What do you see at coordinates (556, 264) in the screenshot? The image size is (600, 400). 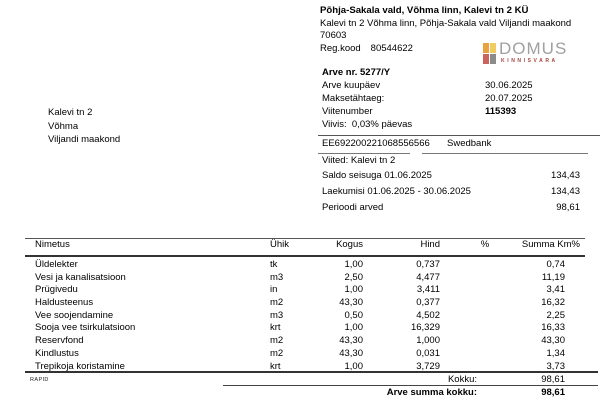 I see `item-sum: 0,74` at bounding box center [556, 264].